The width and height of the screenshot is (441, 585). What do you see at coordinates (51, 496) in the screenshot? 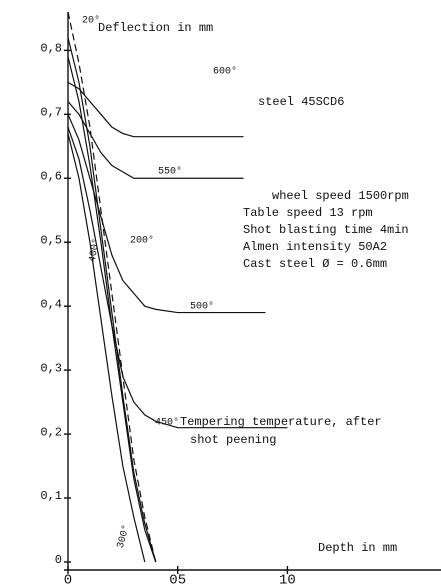
I see `y-tick-label: 0,1` at bounding box center [51, 496].